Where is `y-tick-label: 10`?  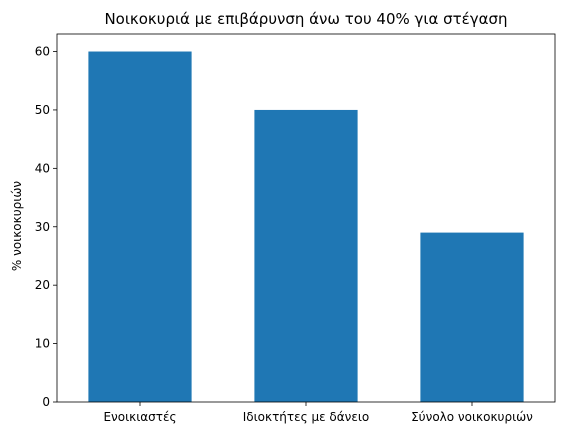 y-tick-label: 10 is located at coordinates (42, 344).